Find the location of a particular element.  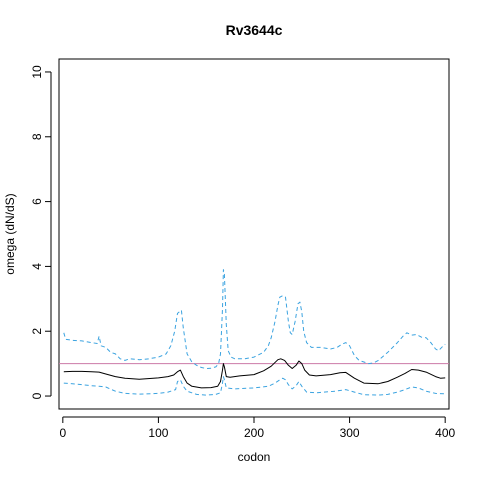

y-axis-label: omega (dN/dS) is located at coordinates (10, 233).